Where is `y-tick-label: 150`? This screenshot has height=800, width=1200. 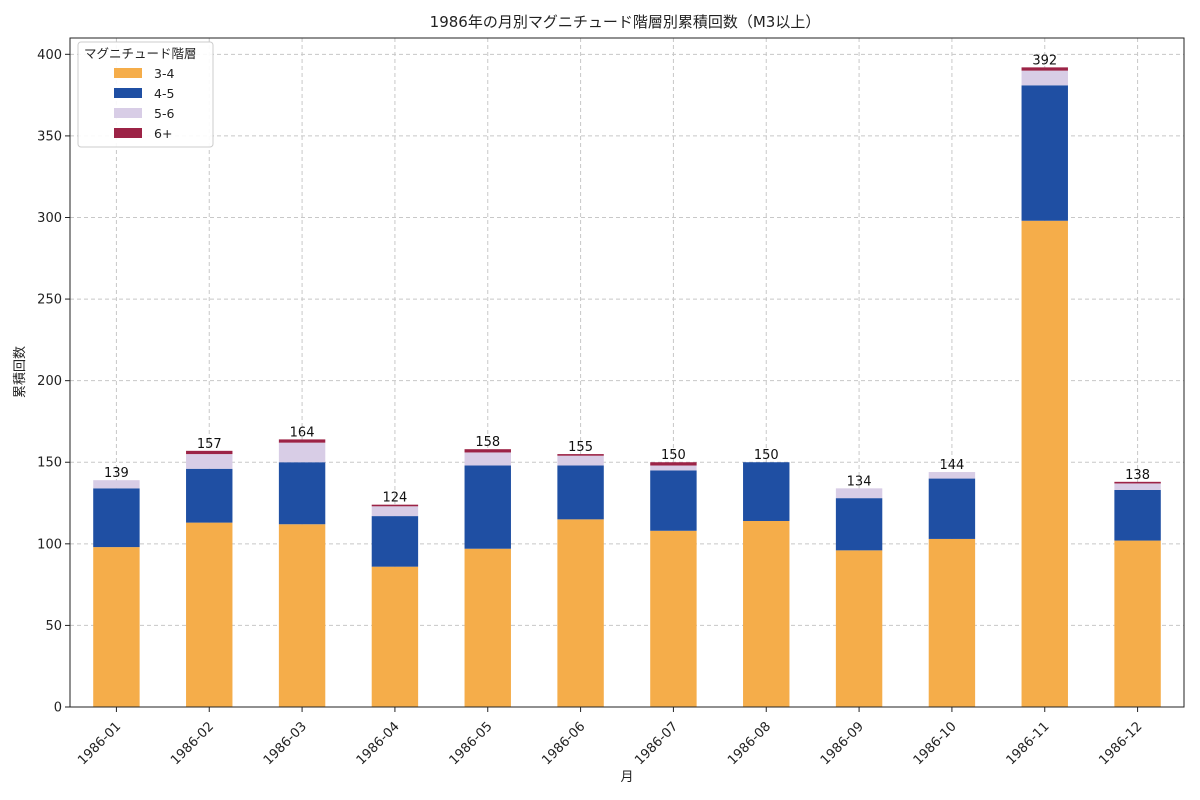 y-tick-label: 150 is located at coordinates (49, 463).